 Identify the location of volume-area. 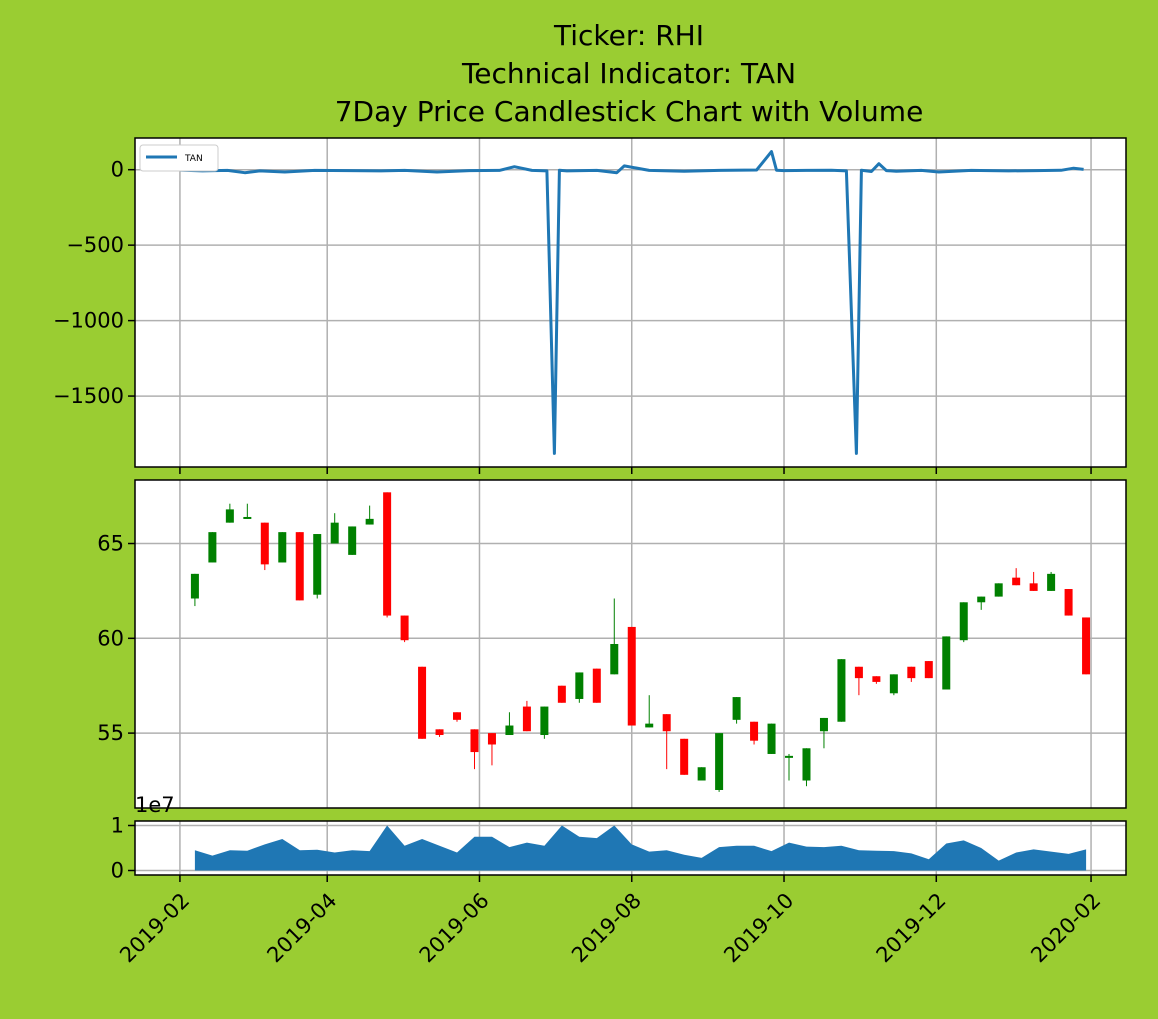
(640, 848).